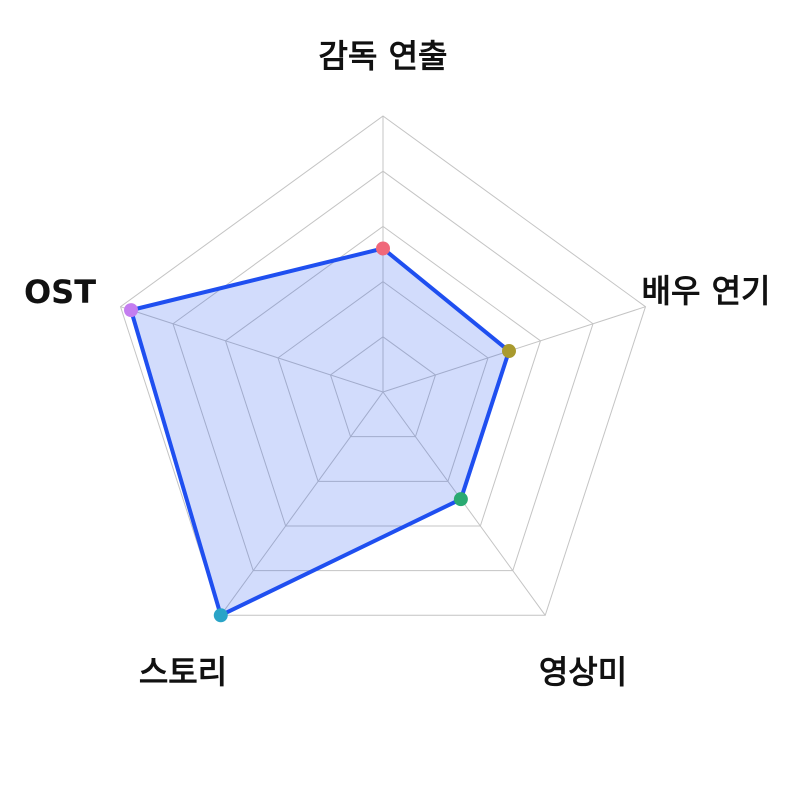 The height and width of the screenshot is (800, 800). What do you see at coordinates (183, 672) in the screenshot?
I see `axis-label-story: 스토리` at bounding box center [183, 672].